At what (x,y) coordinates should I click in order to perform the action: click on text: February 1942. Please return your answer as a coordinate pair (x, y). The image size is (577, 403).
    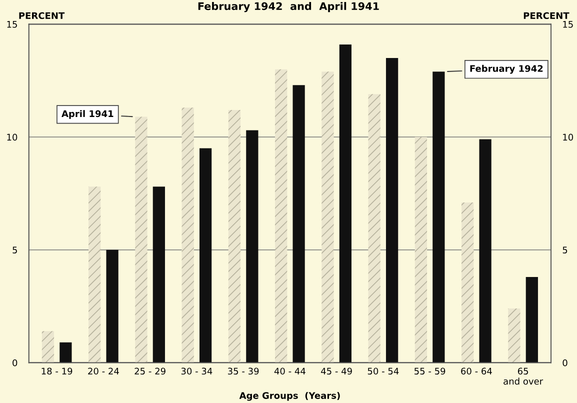
    Looking at the image, I should click on (506, 69).